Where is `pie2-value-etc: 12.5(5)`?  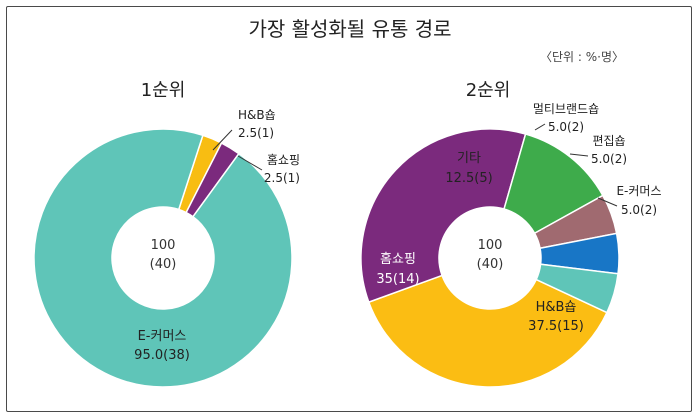 pie2-value-etc: 12.5(5) is located at coordinates (468, 178).